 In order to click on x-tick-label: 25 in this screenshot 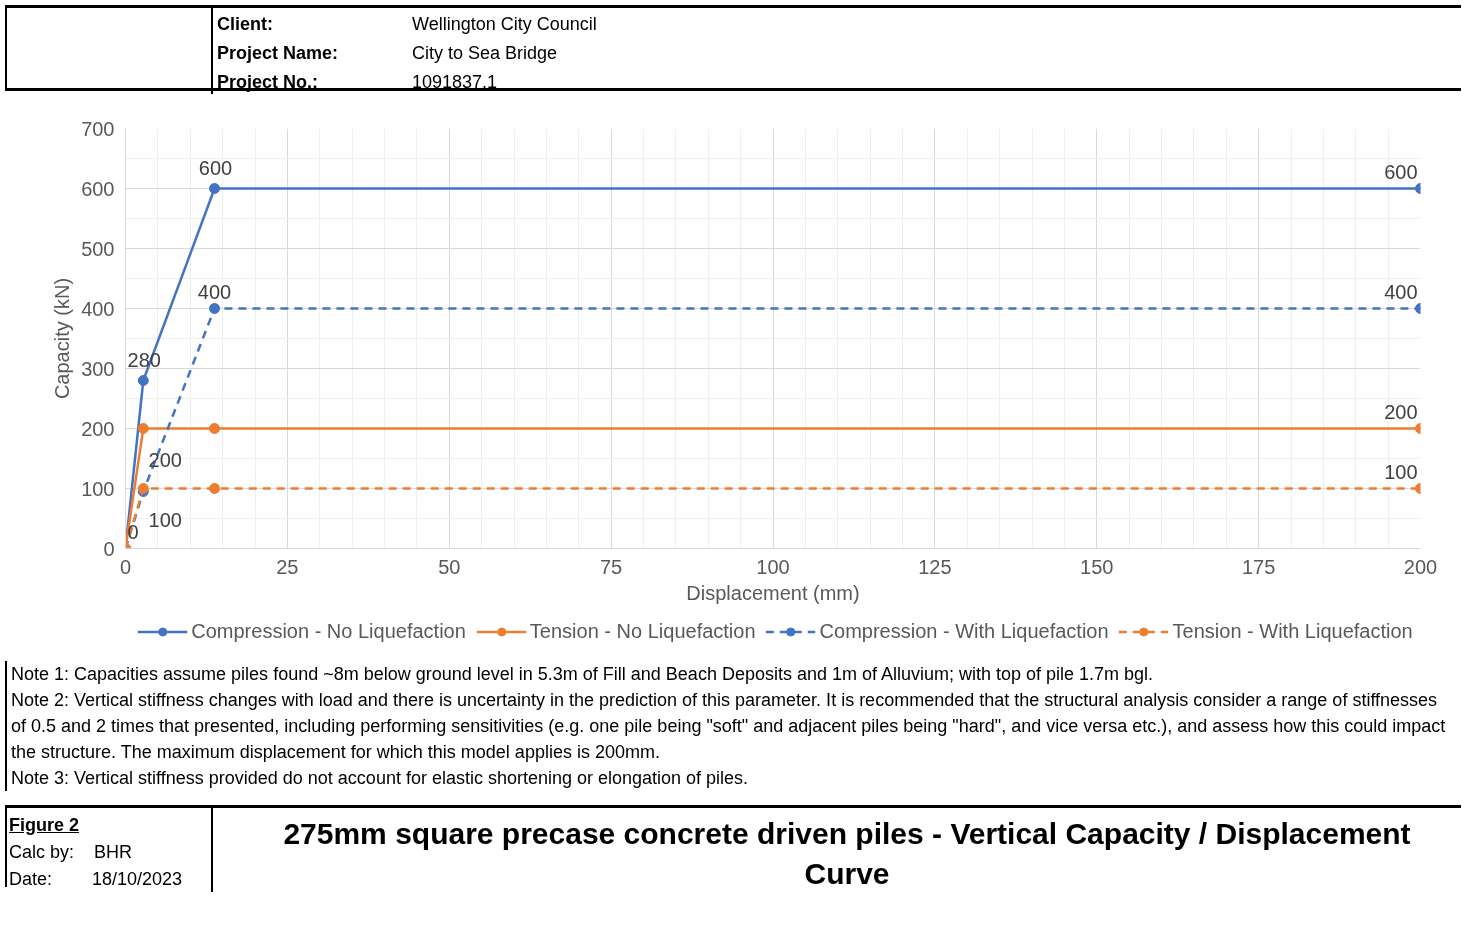, I will do `click(287, 566)`.